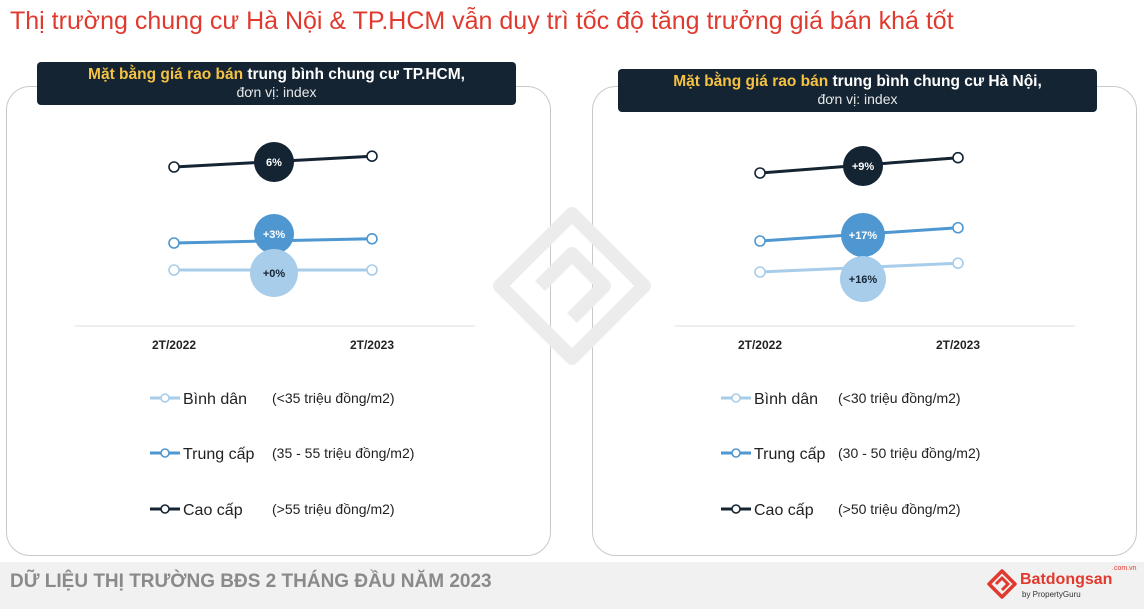 This screenshot has width=1144, height=609. Describe the element at coordinates (751, 81) in the screenshot. I see `hanoi-header-highlight: Mặt bằng giá rao bán` at that location.